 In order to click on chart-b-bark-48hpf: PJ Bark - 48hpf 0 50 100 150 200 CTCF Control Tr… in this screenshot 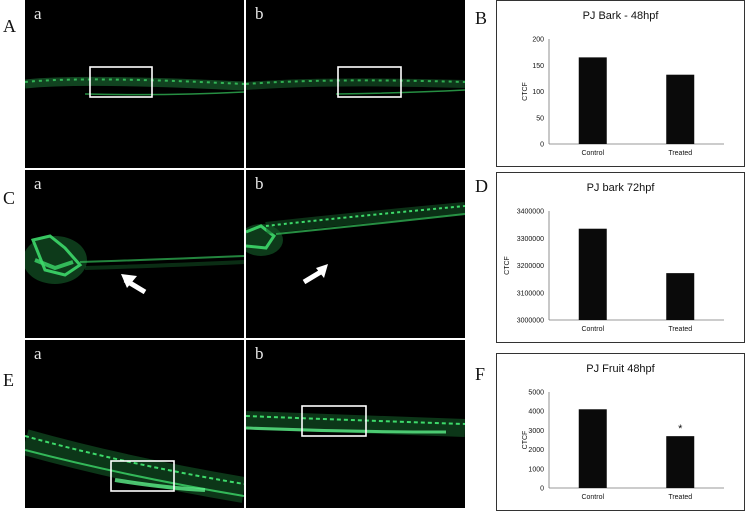, I will do `click(620, 83)`.